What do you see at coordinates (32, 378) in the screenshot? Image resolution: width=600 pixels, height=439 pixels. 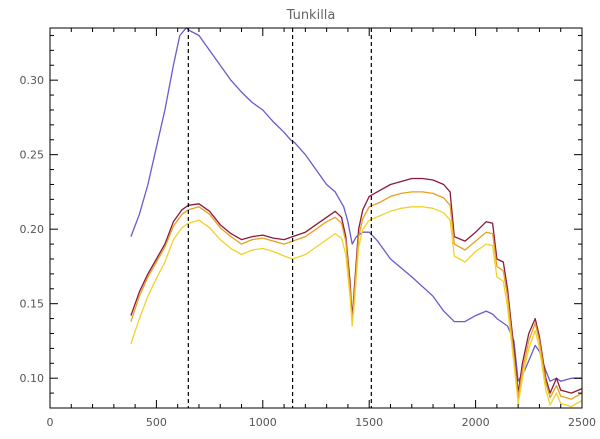 I see `y-tick-label: 0.10` at bounding box center [32, 378].